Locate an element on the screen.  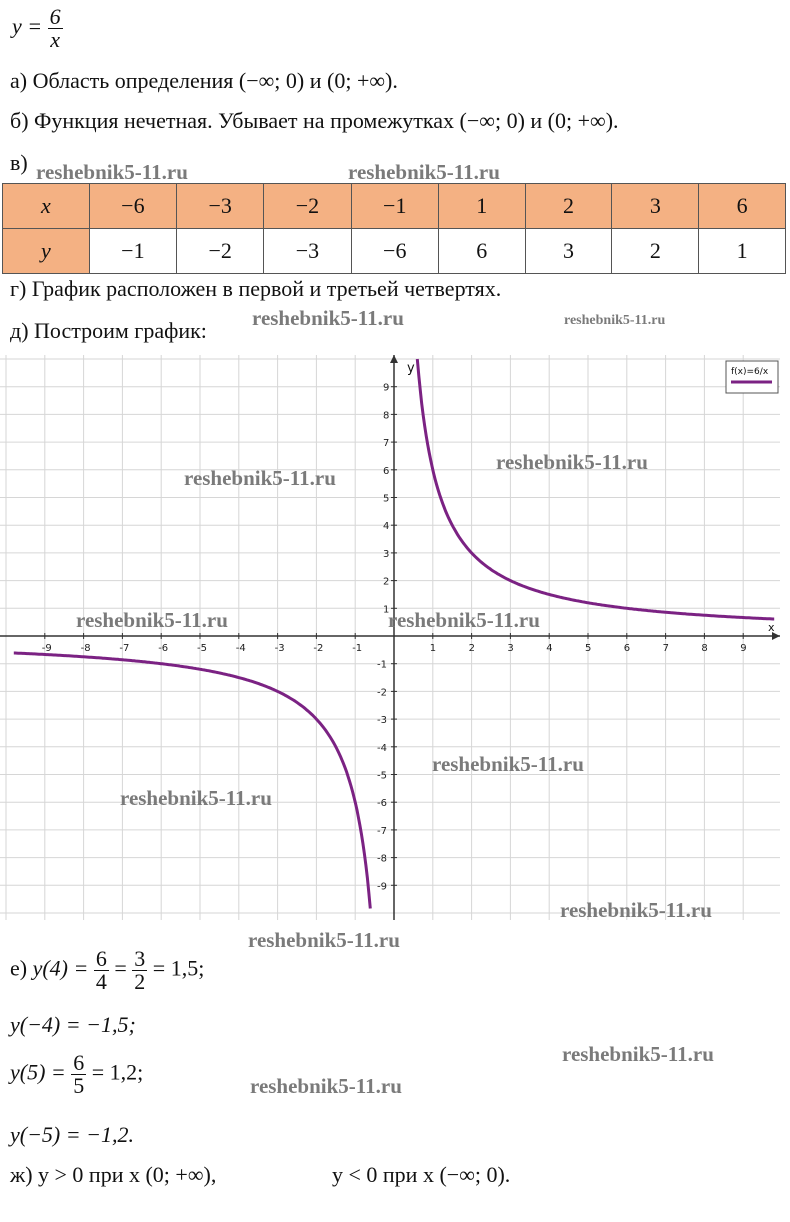
eval-line-4: y(−5) = −1,2. is located at coordinates (72, 1134).